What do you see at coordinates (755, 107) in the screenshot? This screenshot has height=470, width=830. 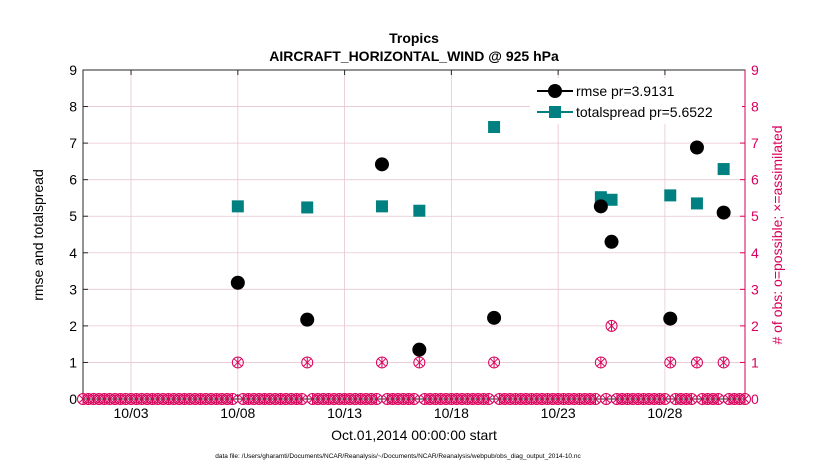 I see `y2-tick-label: 8` at bounding box center [755, 107].